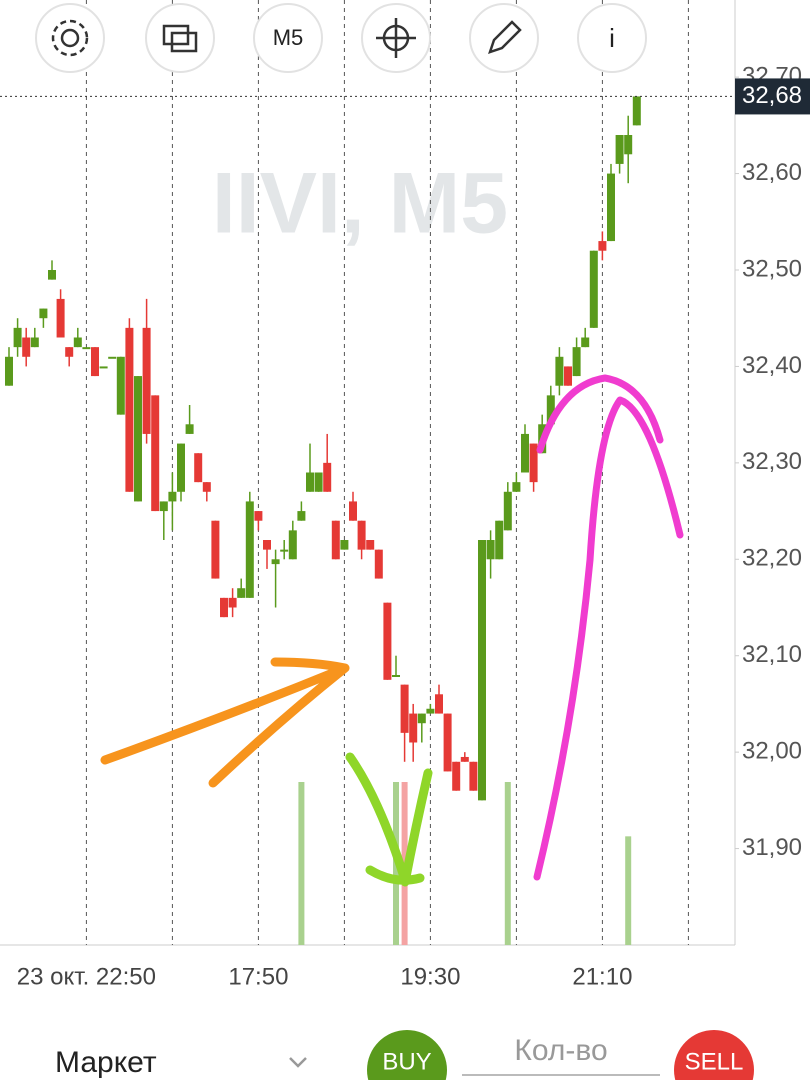 Image resolution: width=810 pixels, height=1080 pixels. What do you see at coordinates (608, 627) in the screenshot?
I see `pink-curve` at bounding box center [608, 627].